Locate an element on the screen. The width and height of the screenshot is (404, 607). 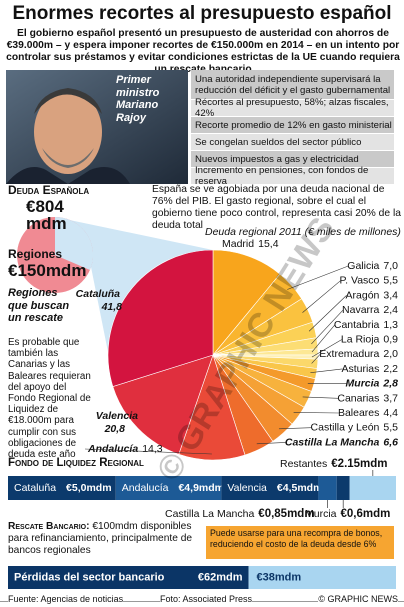
slice-value: 20,8 is located at coordinates (115, 429).